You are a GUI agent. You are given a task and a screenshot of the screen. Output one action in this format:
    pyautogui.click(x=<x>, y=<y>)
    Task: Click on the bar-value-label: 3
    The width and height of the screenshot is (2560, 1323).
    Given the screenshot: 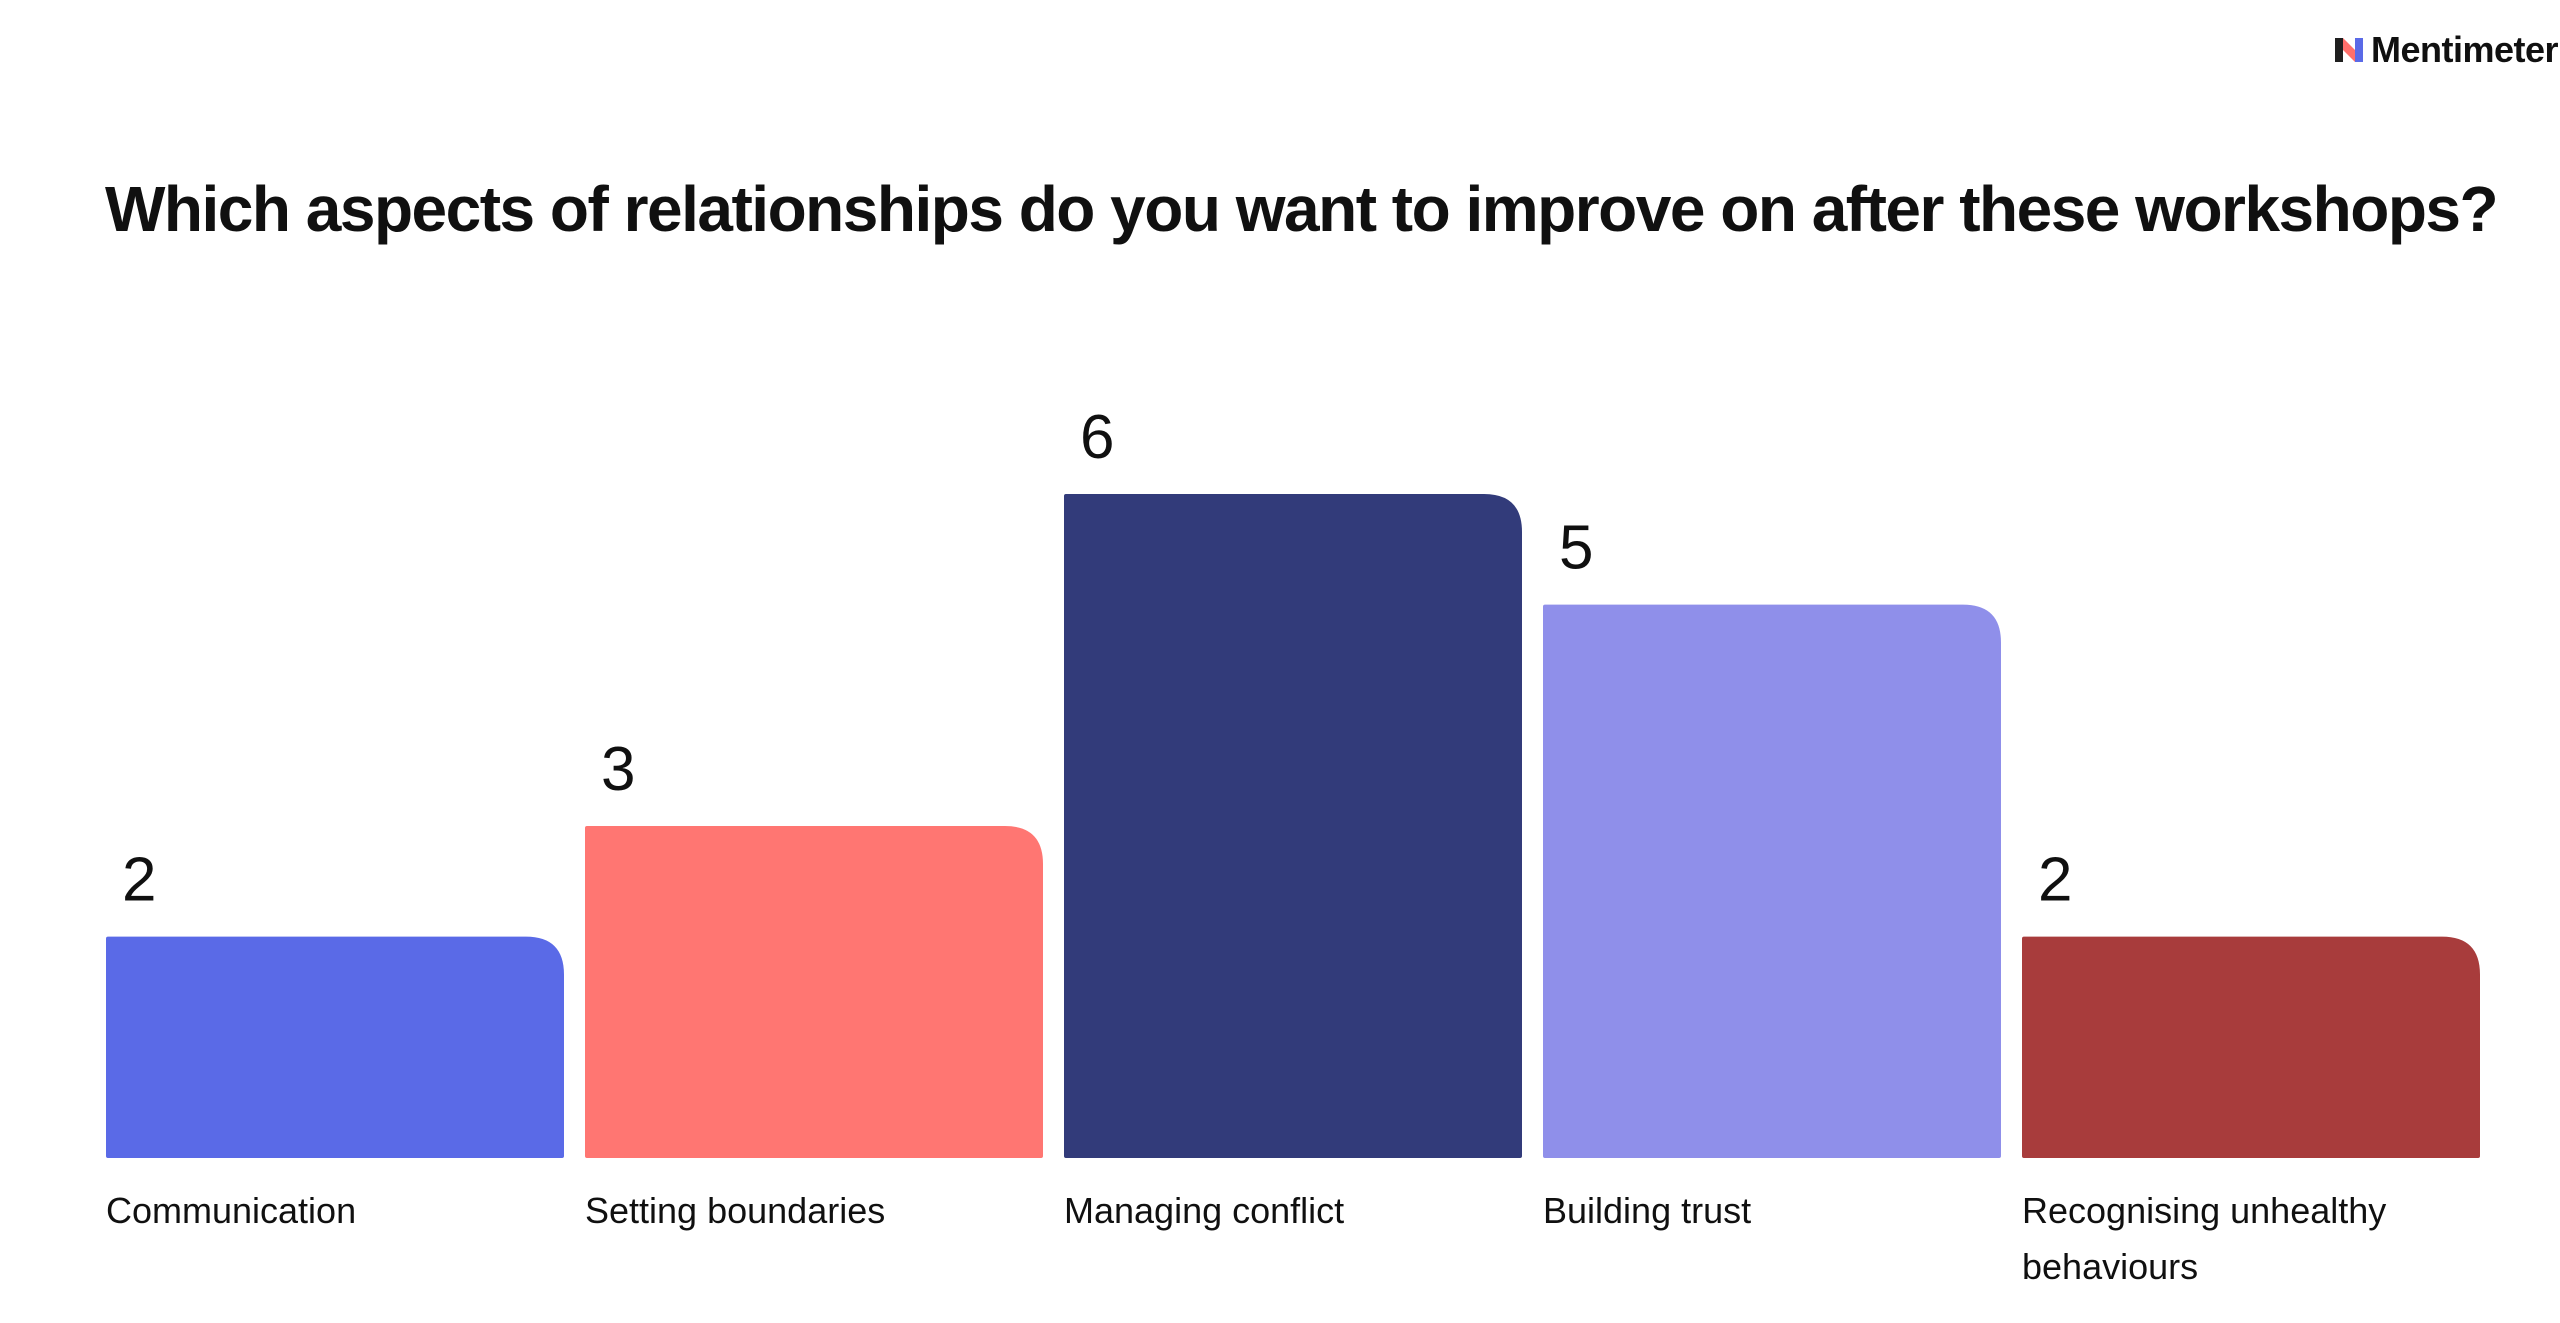 What is the action you would take?
    pyautogui.click(x=618, y=769)
    